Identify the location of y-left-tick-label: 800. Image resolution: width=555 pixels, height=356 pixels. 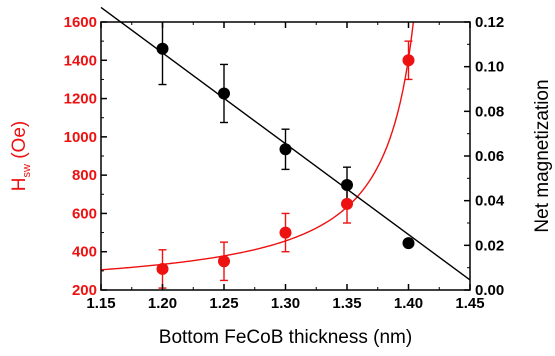
(84, 175).